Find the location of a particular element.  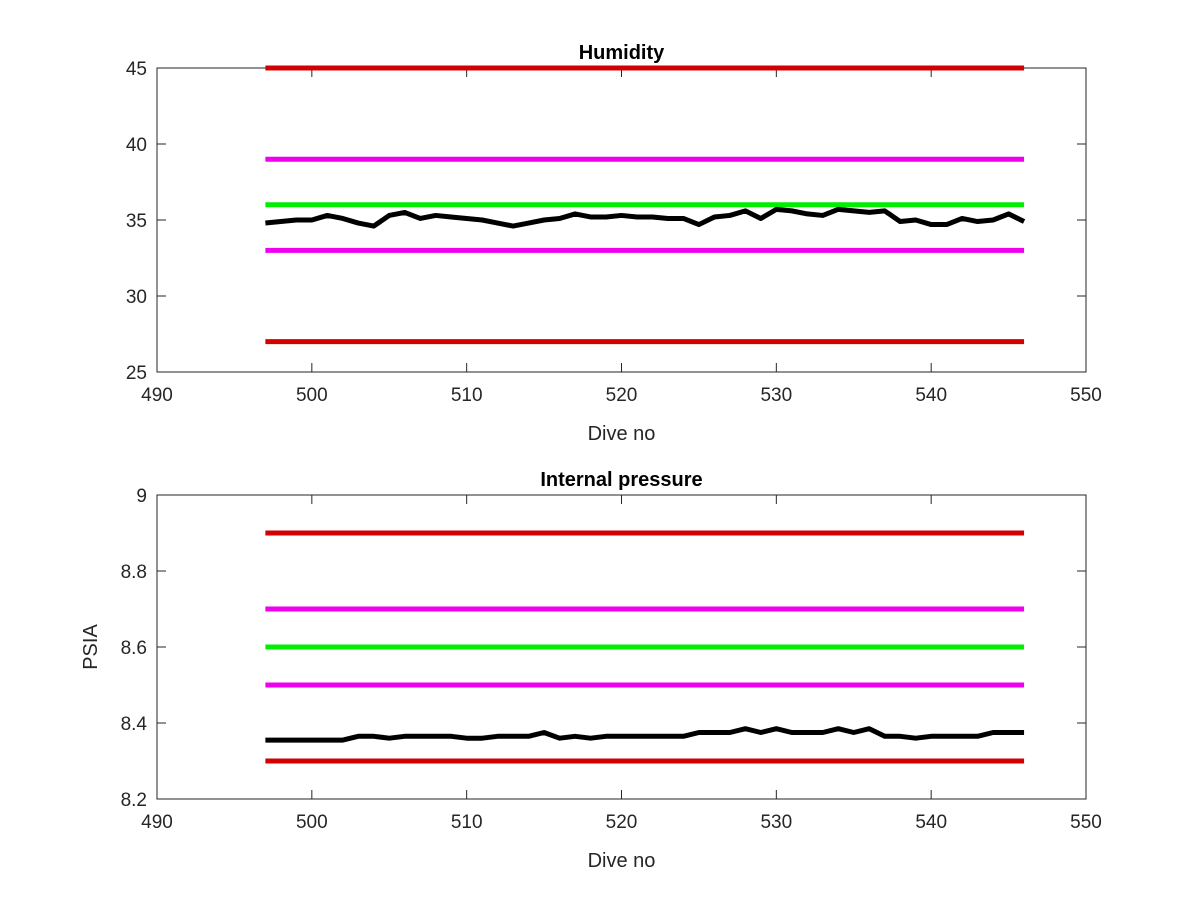

chart-title: Humidity is located at coordinates (622, 53).